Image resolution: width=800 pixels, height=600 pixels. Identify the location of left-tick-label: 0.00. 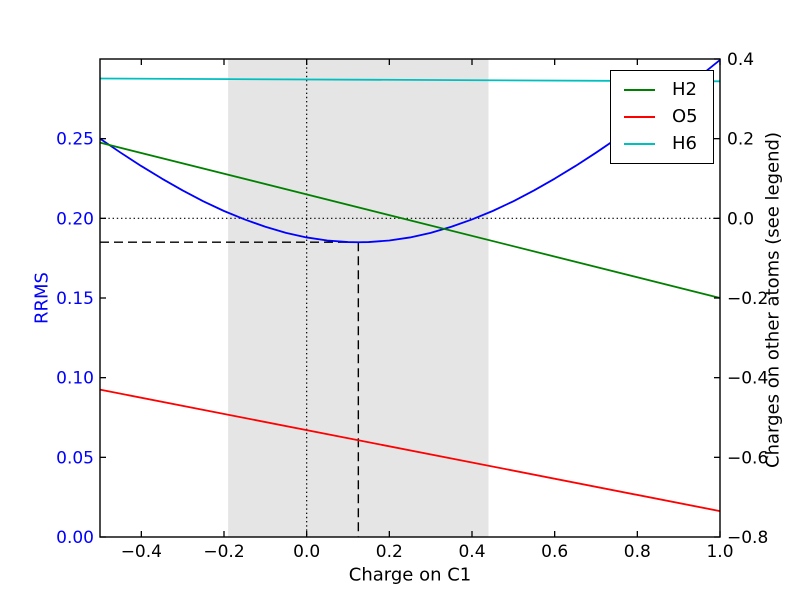
(75, 538).